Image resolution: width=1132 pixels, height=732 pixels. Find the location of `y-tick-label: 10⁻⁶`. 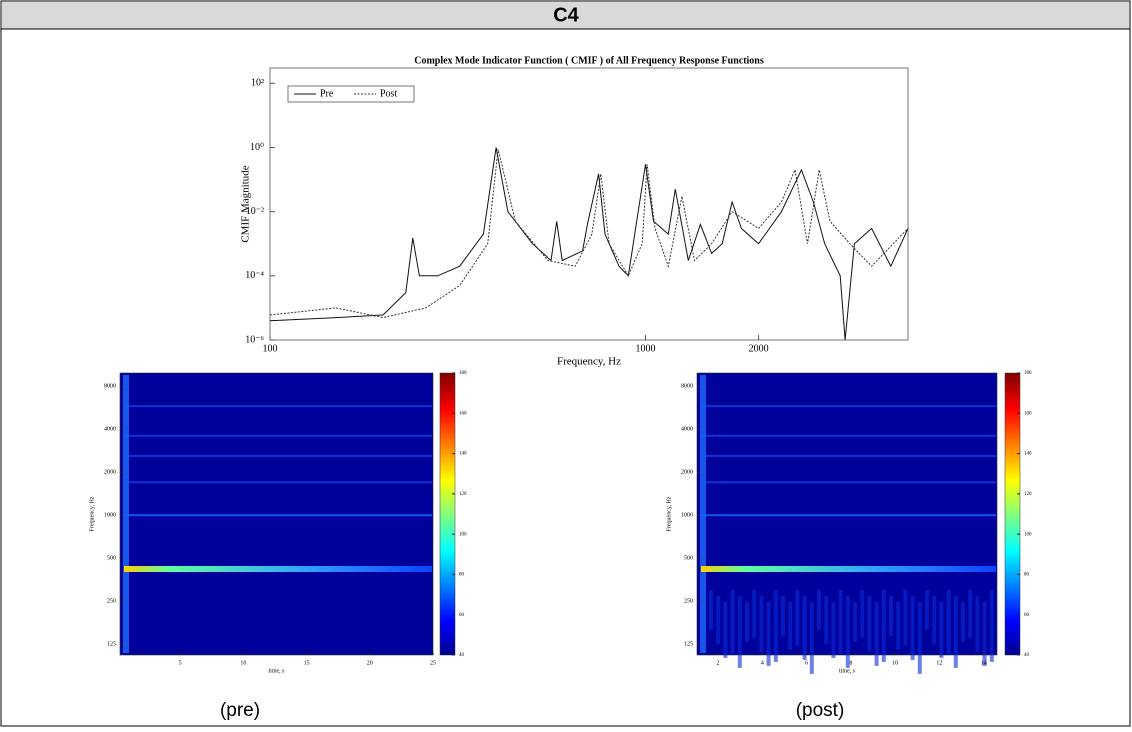

y-tick-label: 10⁻⁶ is located at coordinates (254, 339).